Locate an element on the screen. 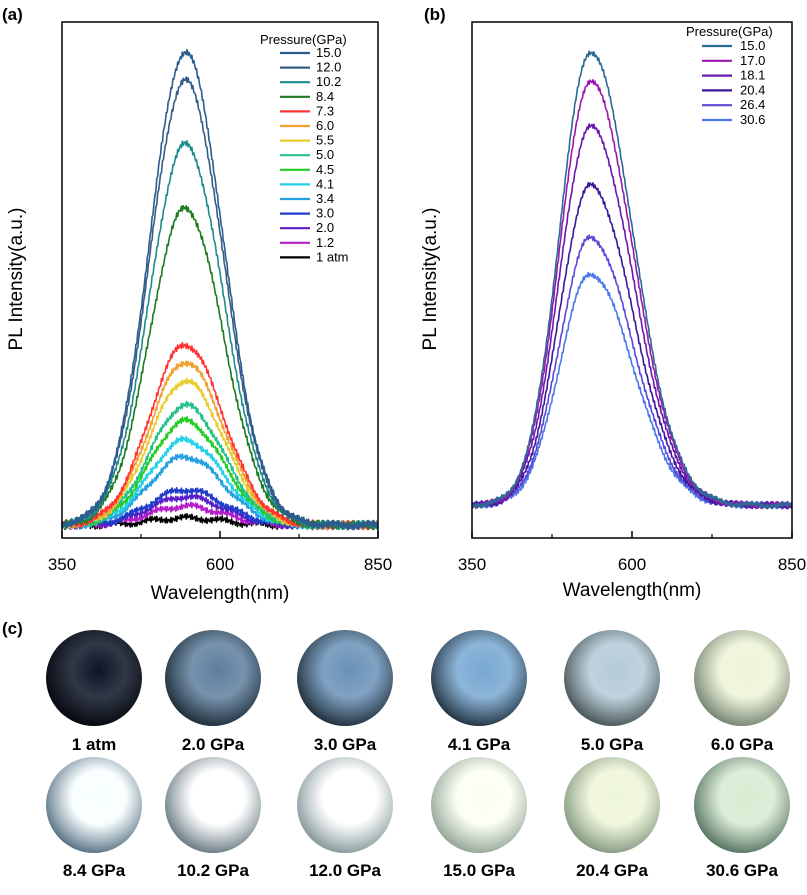 The height and width of the screenshot is (895, 807). chart-a-legend-label: 8.4 is located at coordinates (325, 96).